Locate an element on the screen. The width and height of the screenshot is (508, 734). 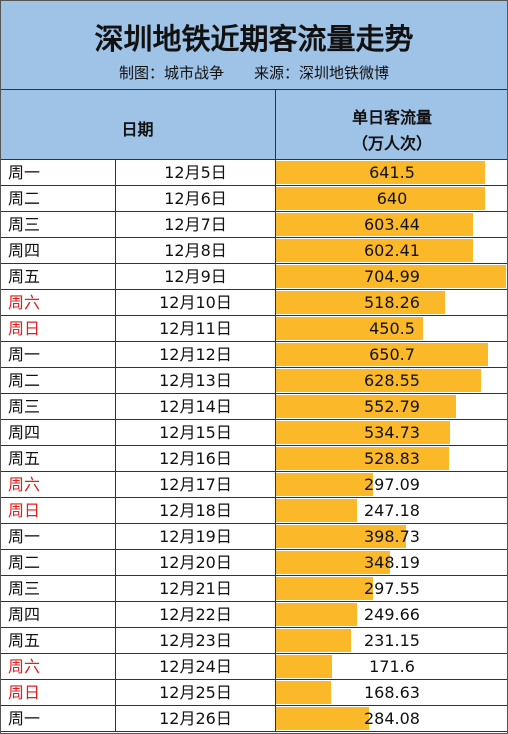
flow-cell: 534.73 is located at coordinates (392, 432).